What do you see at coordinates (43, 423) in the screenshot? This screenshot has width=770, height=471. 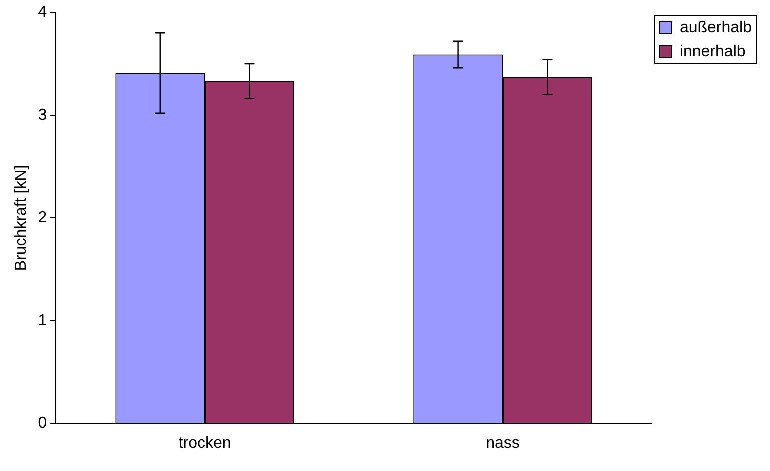 I see `y-tick-label: 0` at bounding box center [43, 423].